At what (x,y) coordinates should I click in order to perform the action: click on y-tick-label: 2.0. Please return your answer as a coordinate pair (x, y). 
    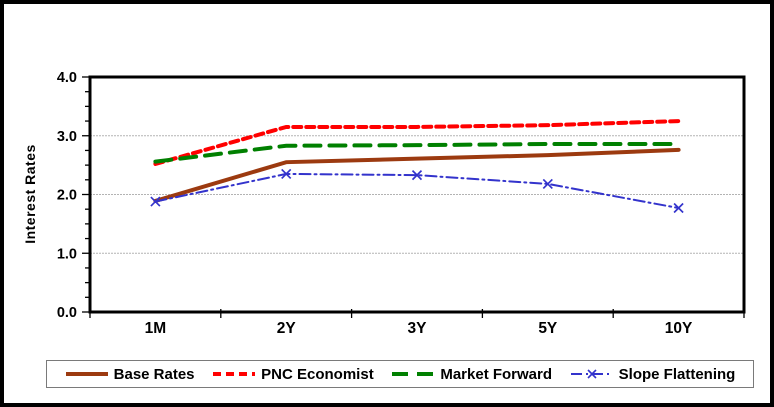
    Looking at the image, I should click on (67, 196).